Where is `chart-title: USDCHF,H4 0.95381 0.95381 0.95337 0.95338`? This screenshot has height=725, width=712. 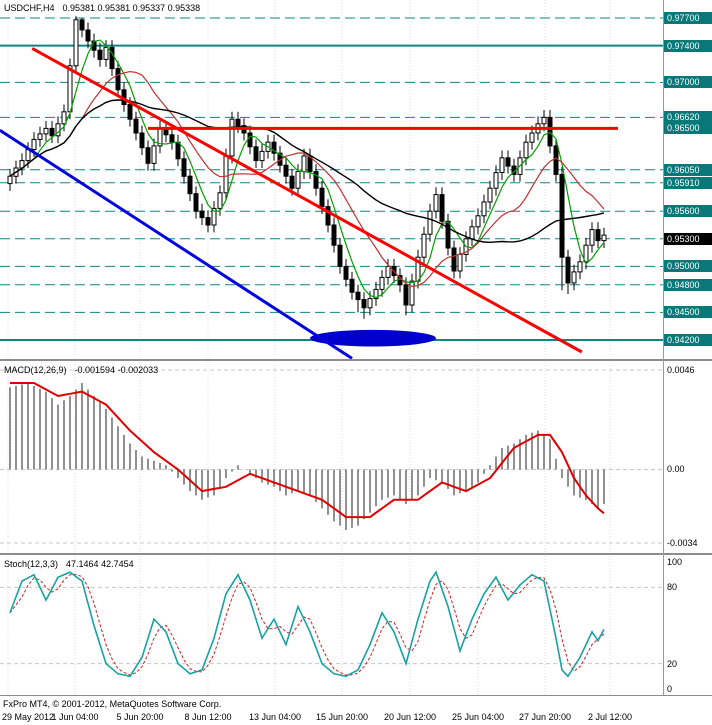
chart-title: USDCHF,H4 0.95381 0.95381 0.95337 0.95338 is located at coordinates (102, 8).